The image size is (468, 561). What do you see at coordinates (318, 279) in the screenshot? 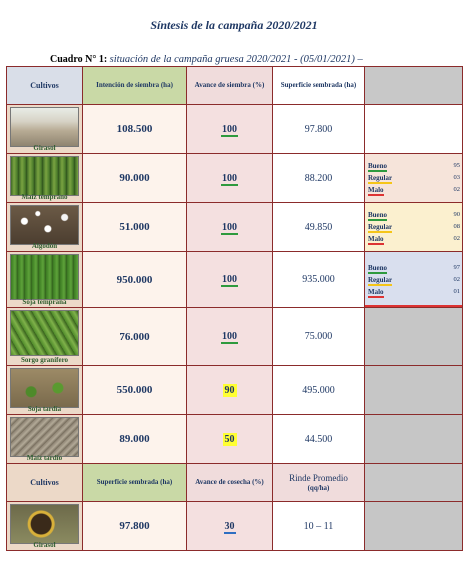
I see `superficie-value: 935.000` at bounding box center [318, 279].